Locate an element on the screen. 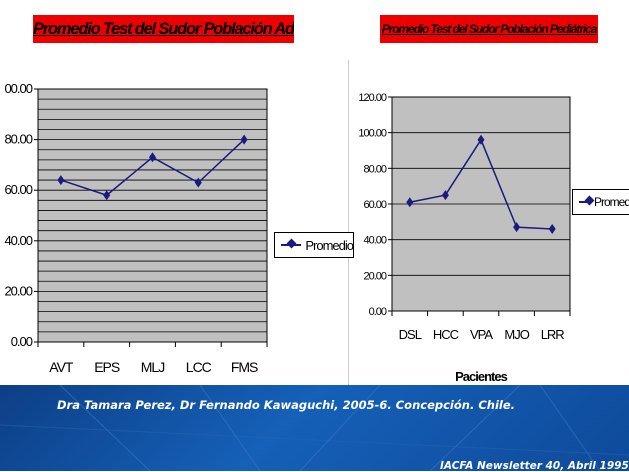  y-tick-label: 120.00 is located at coordinates (372, 98).